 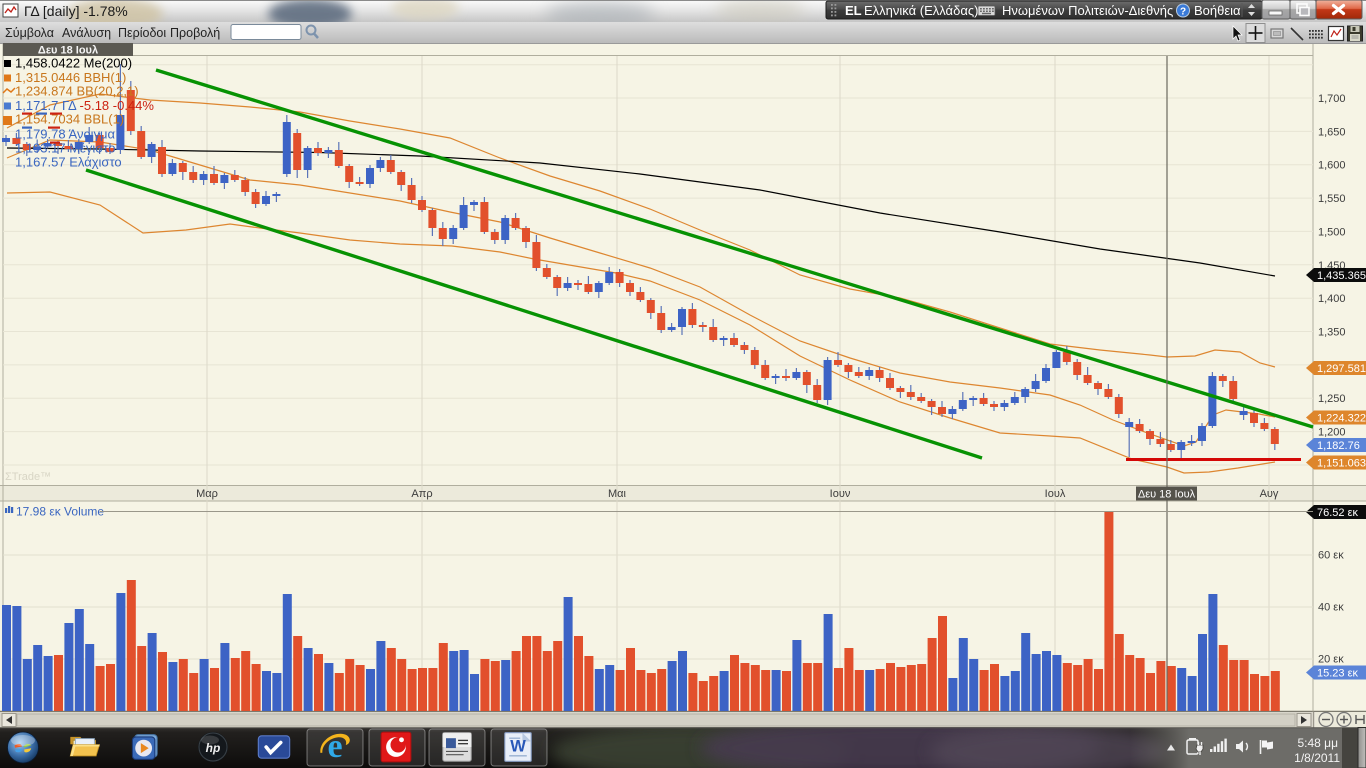 What do you see at coordinates (29, 33) in the screenshot?
I see `svg-text: Σύμβολα` at bounding box center [29, 33].